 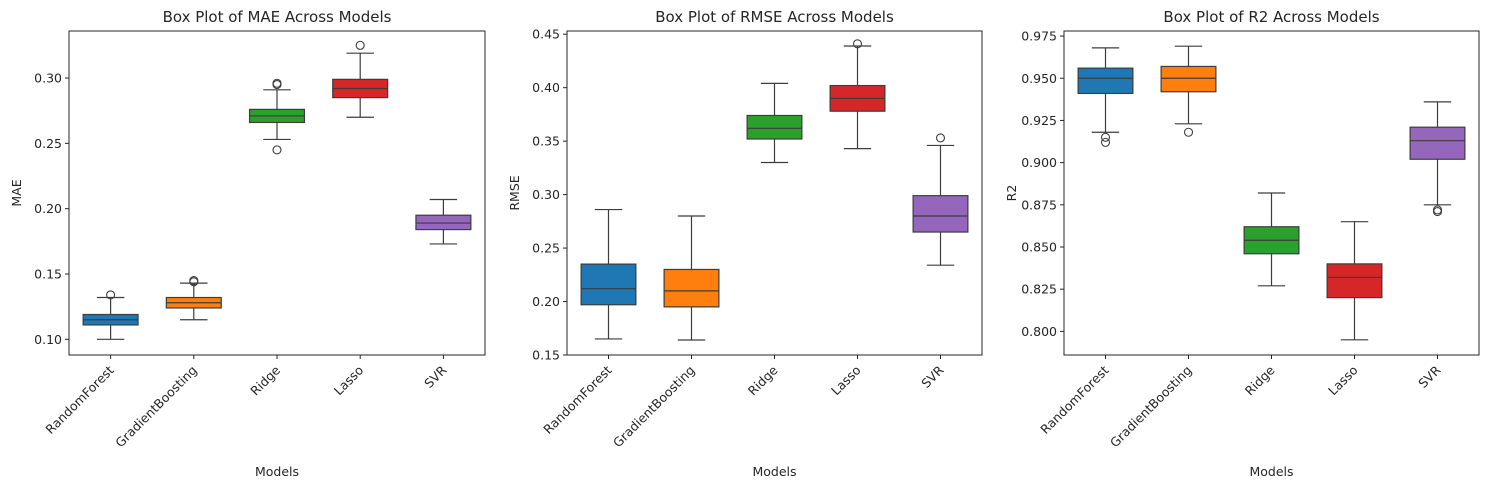 I want to click on y-axis-label: R2, so click(x=1011, y=193).